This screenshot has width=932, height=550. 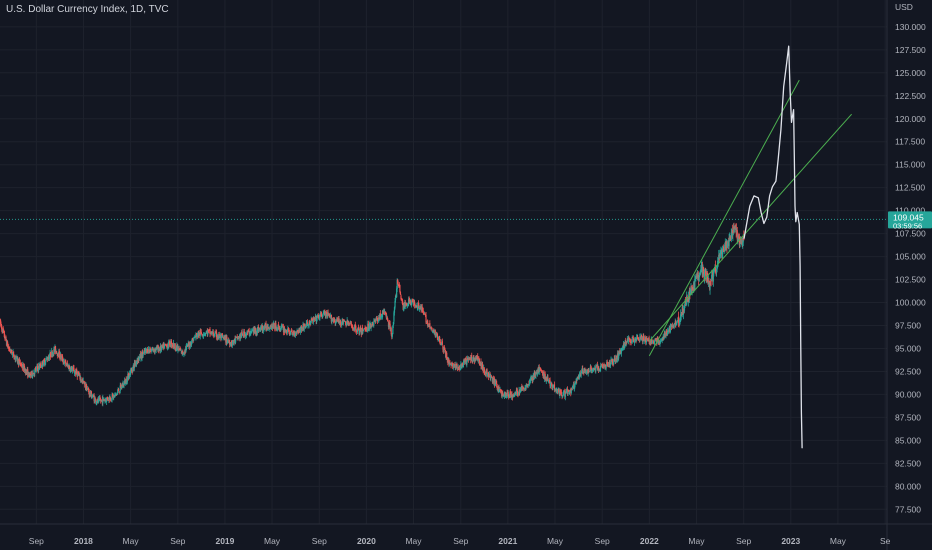 What do you see at coordinates (907, 225) in the screenshot?
I see `countdown-label: 03:59:56` at bounding box center [907, 225].